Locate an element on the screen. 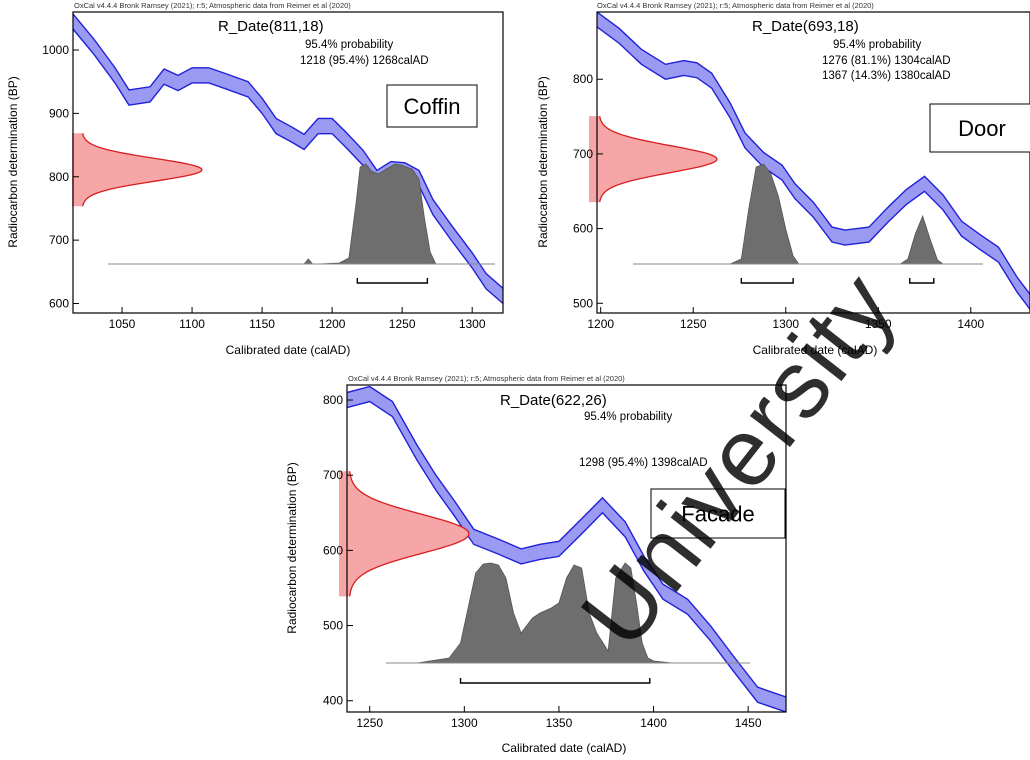 This screenshot has width=1030, height=760. x-tick-label: 1050 is located at coordinates (122, 324).